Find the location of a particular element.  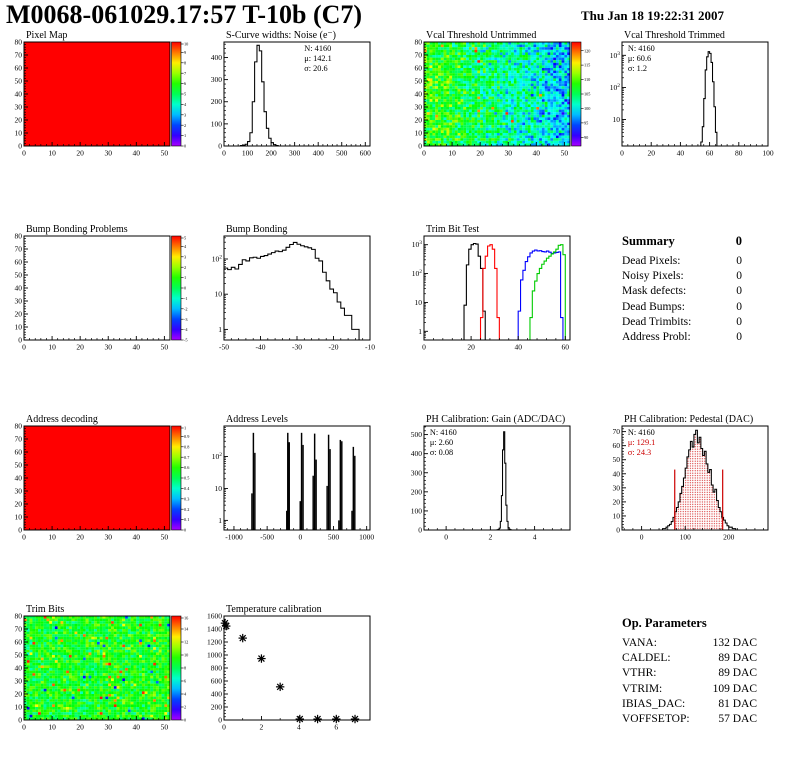

svg-text: 600 is located at coordinates (366, 153).